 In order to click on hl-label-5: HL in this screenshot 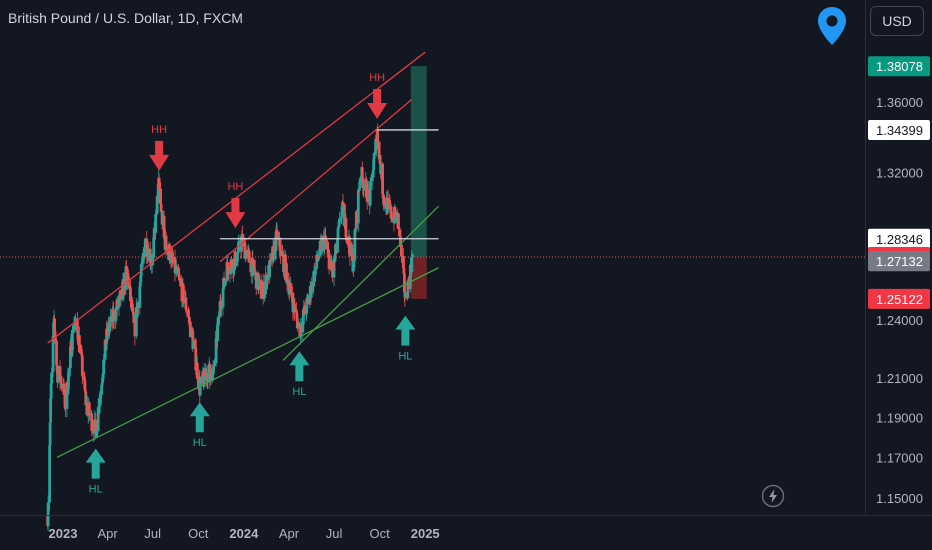, I will do `click(200, 443)`.